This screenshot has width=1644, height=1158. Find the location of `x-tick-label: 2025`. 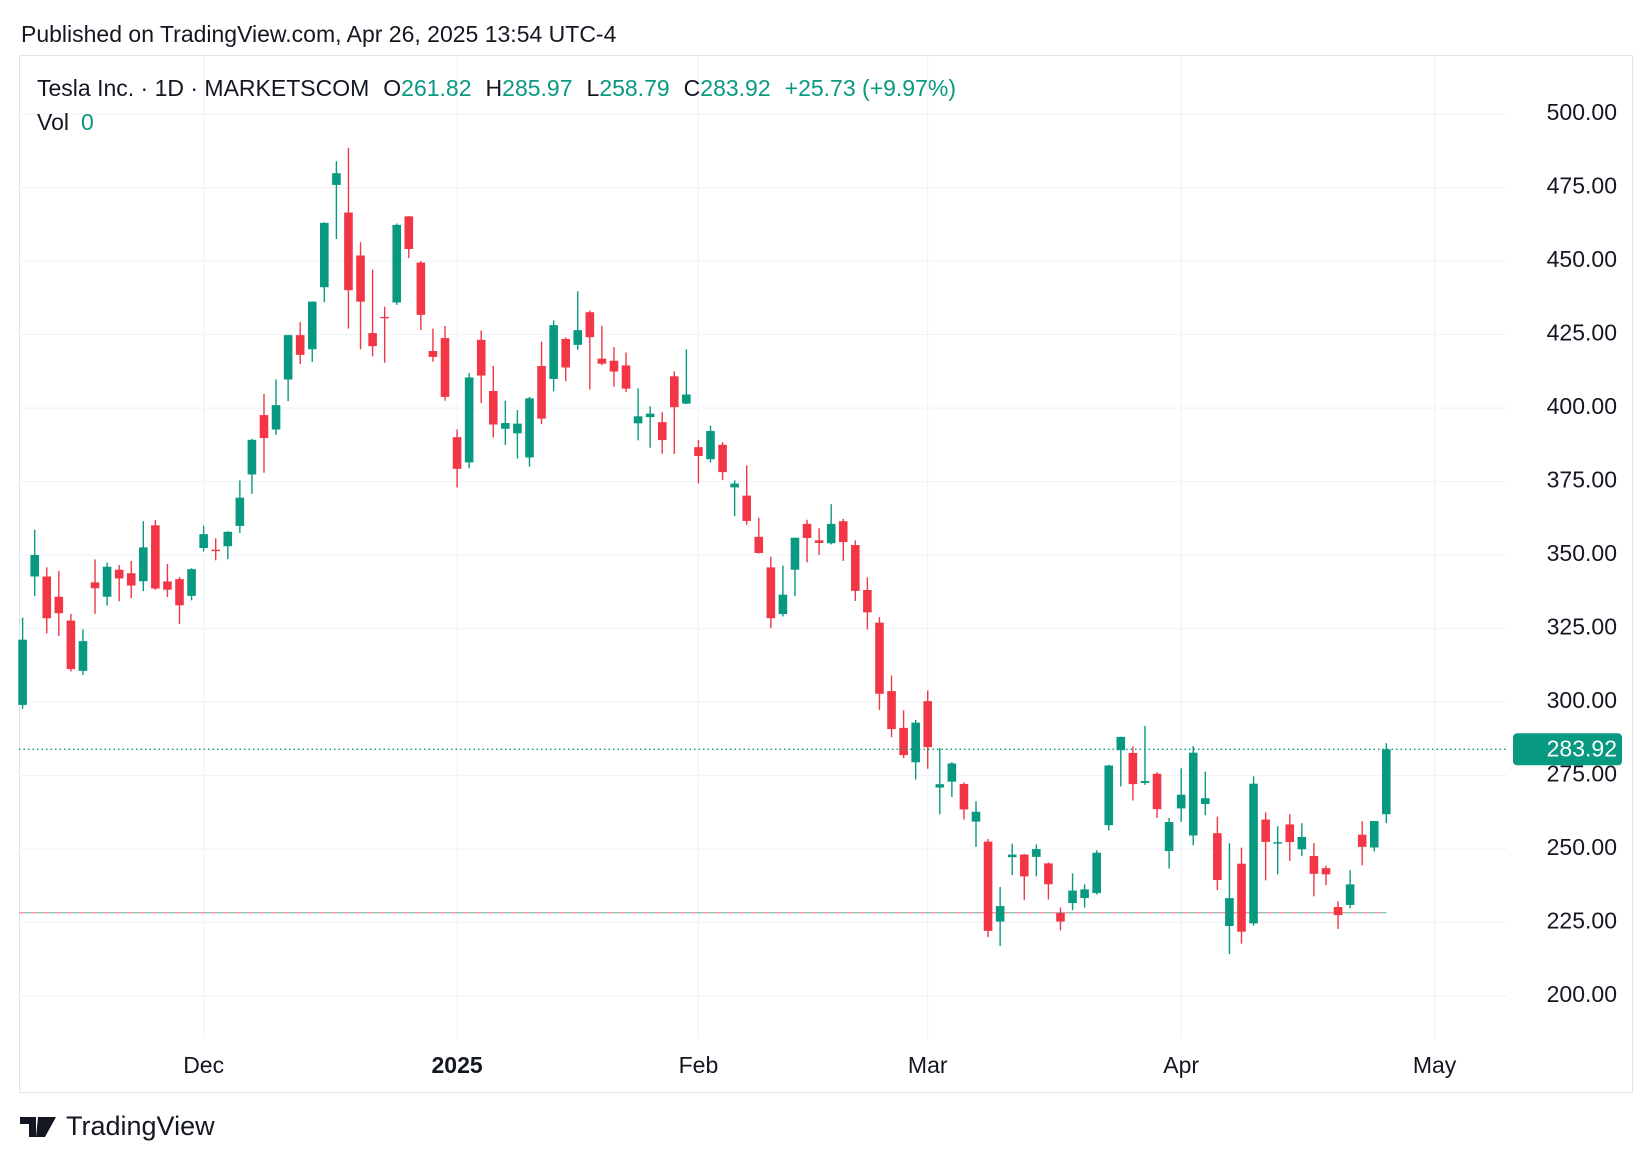

x-tick-label: 2025 is located at coordinates (456, 1065).